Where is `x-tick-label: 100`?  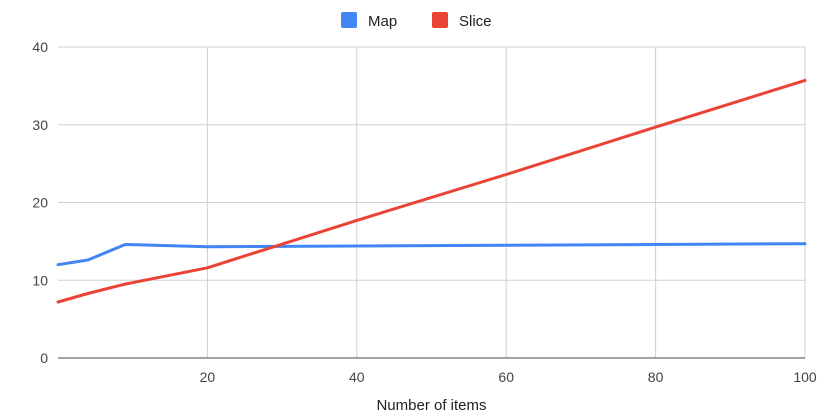 x-tick-label: 100 is located at coordinates (805, 377).